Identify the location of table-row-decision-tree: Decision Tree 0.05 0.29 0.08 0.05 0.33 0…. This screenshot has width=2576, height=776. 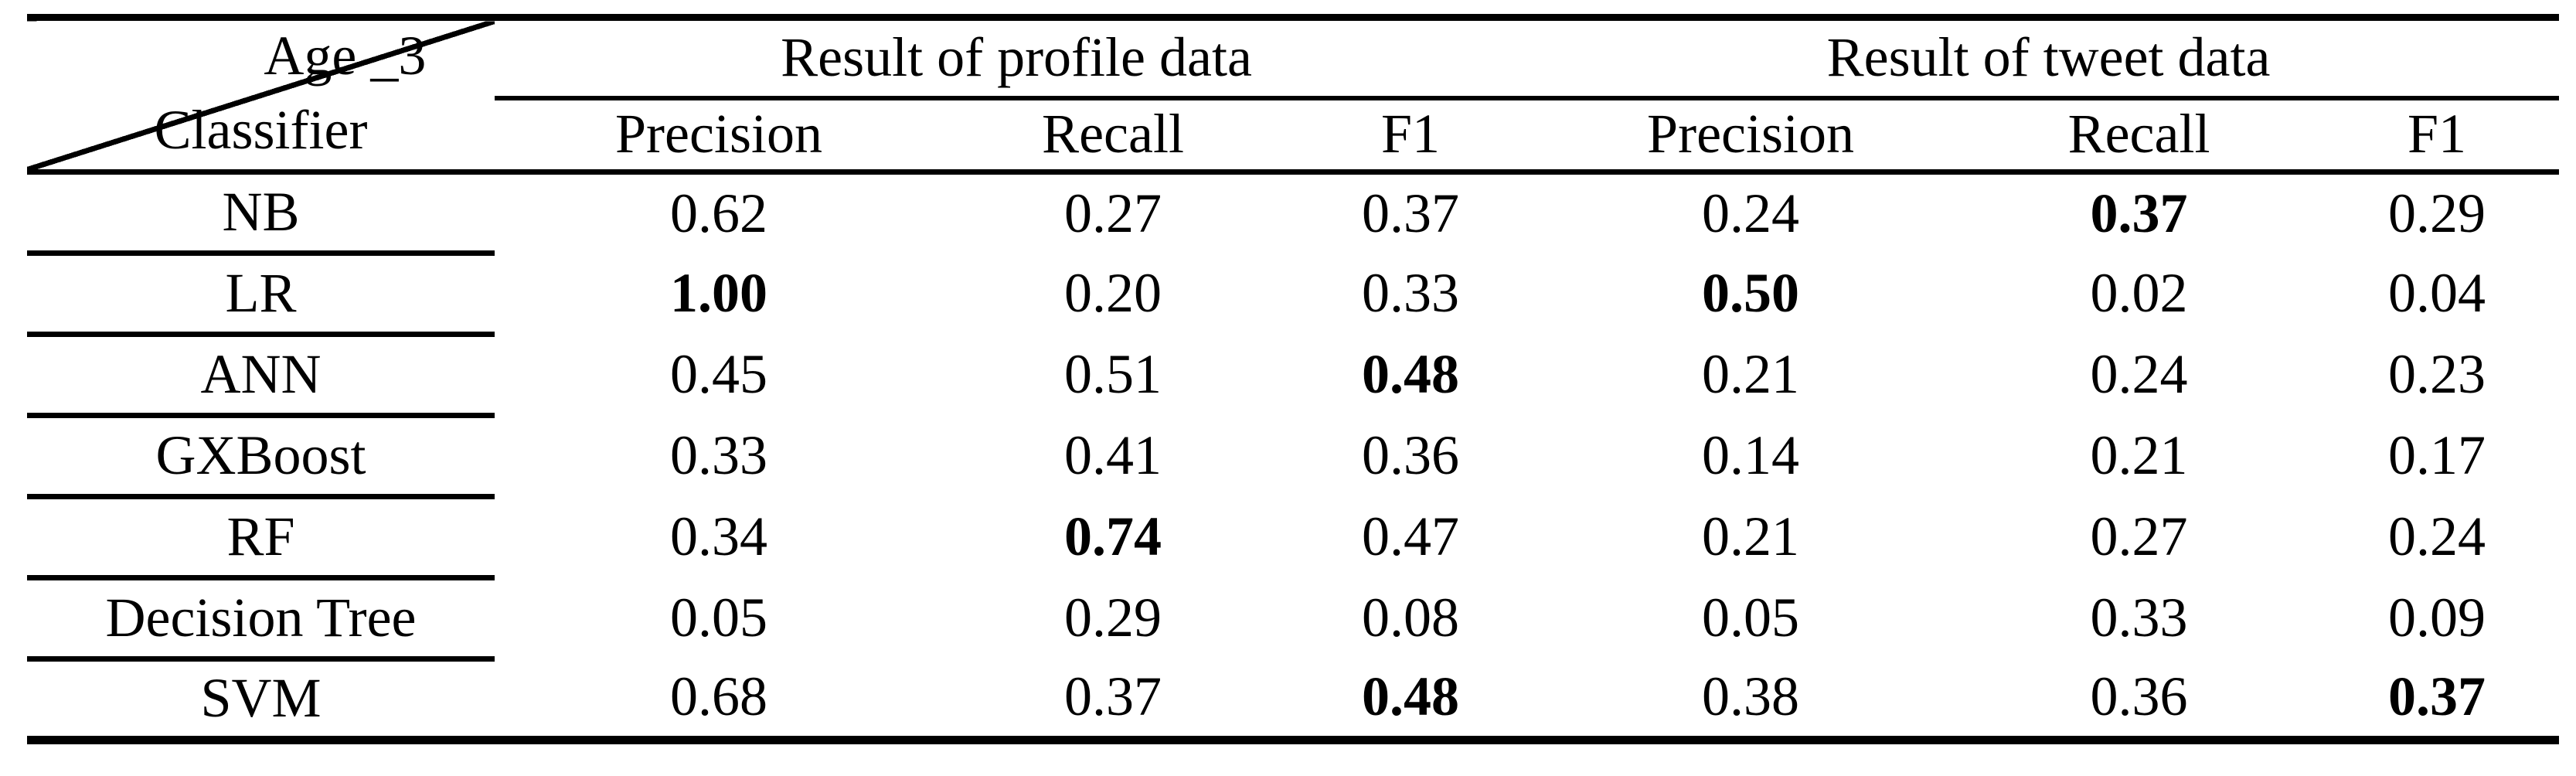
(1293, 619).